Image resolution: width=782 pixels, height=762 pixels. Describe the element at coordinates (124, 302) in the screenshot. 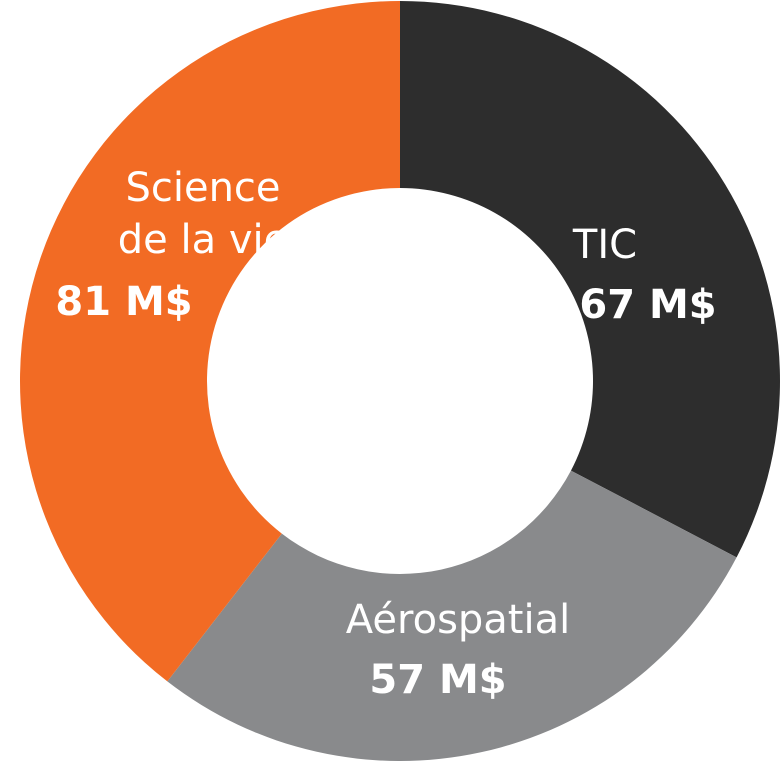

I see `value-label: 81 M$` at that location.